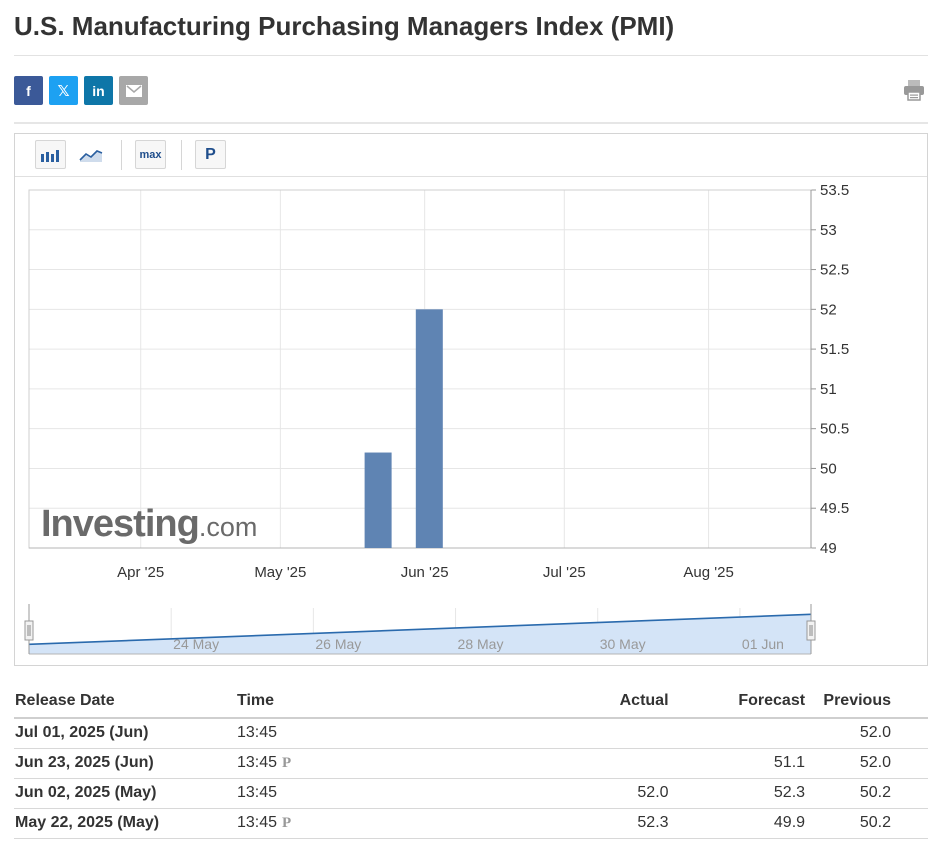 The height and width of the screenshot is (863, 940). I want to click on navigator-label: 26 May, so click(338, 644).